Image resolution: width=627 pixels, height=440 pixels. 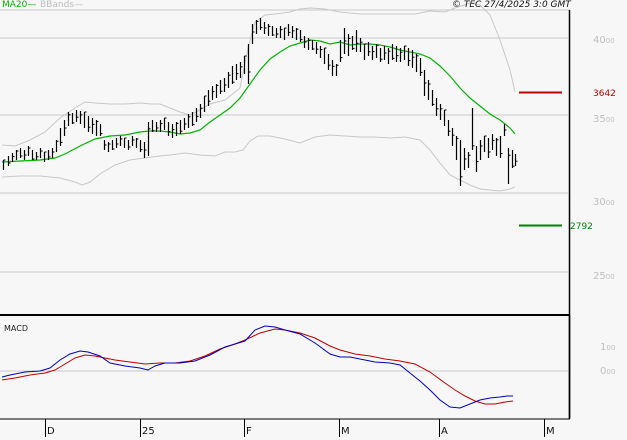 I want to click on x-label-2025: 25, so click(x=148, y=431).